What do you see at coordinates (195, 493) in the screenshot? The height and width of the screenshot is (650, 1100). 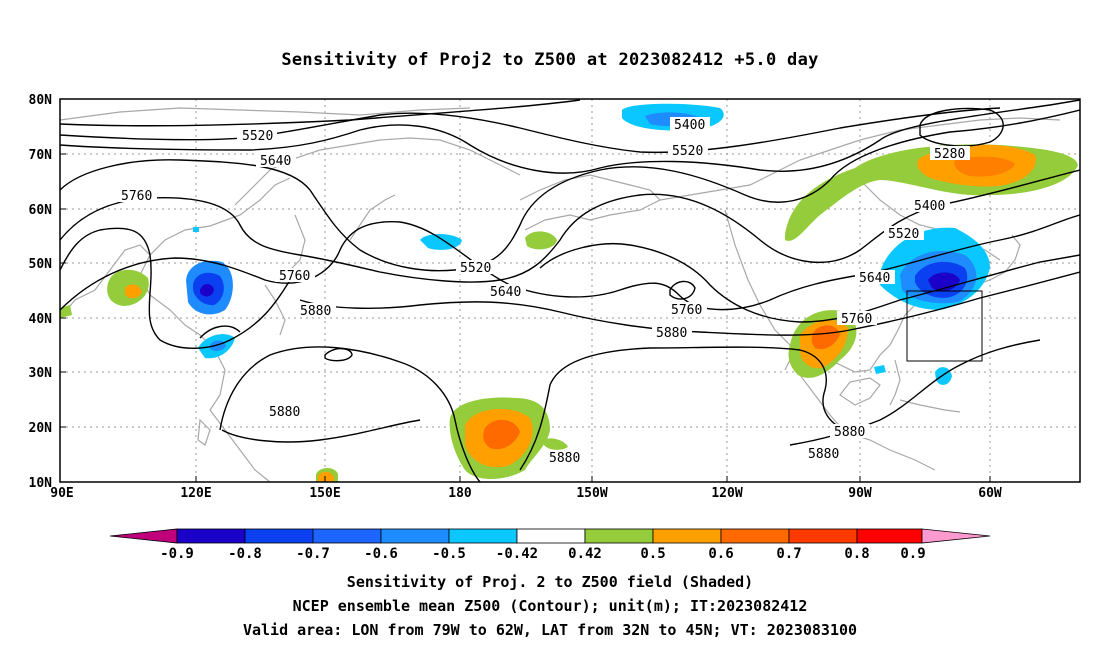 I see `lon-label: 120E` at bounding box center [195, 493].